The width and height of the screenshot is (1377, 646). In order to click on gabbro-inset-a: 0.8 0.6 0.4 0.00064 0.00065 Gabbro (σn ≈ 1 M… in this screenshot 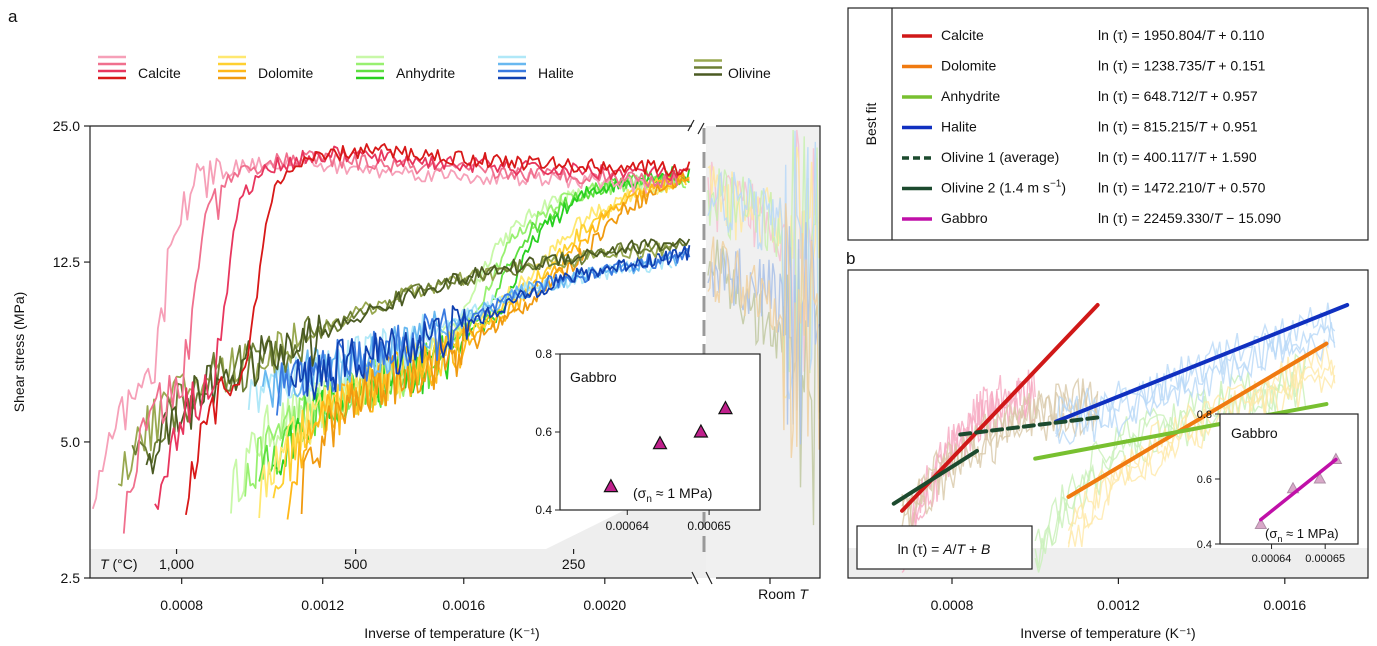, I will do `click(648, 440)`.